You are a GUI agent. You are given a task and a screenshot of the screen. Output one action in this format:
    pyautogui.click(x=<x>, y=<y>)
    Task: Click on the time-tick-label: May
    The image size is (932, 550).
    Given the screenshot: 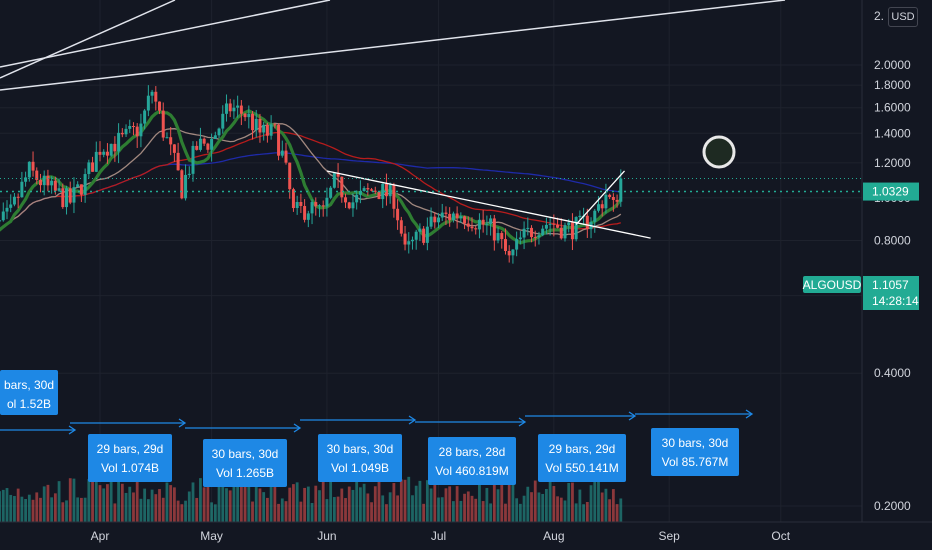 What is the action you would take?
    pyautogui.click(x=211, y=536)
    